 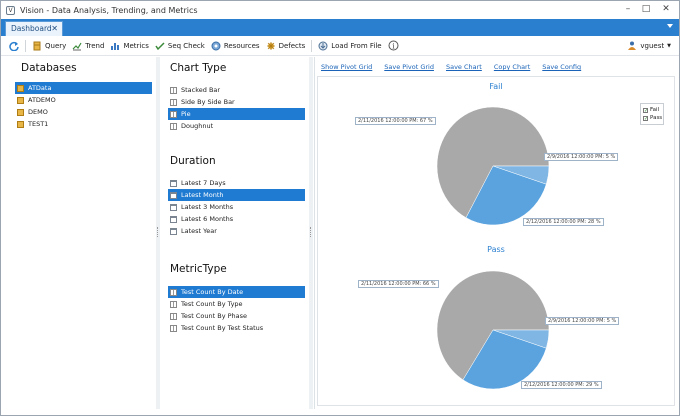 I want to click on duration-item: Latest Month, so click(x=236, y=195).